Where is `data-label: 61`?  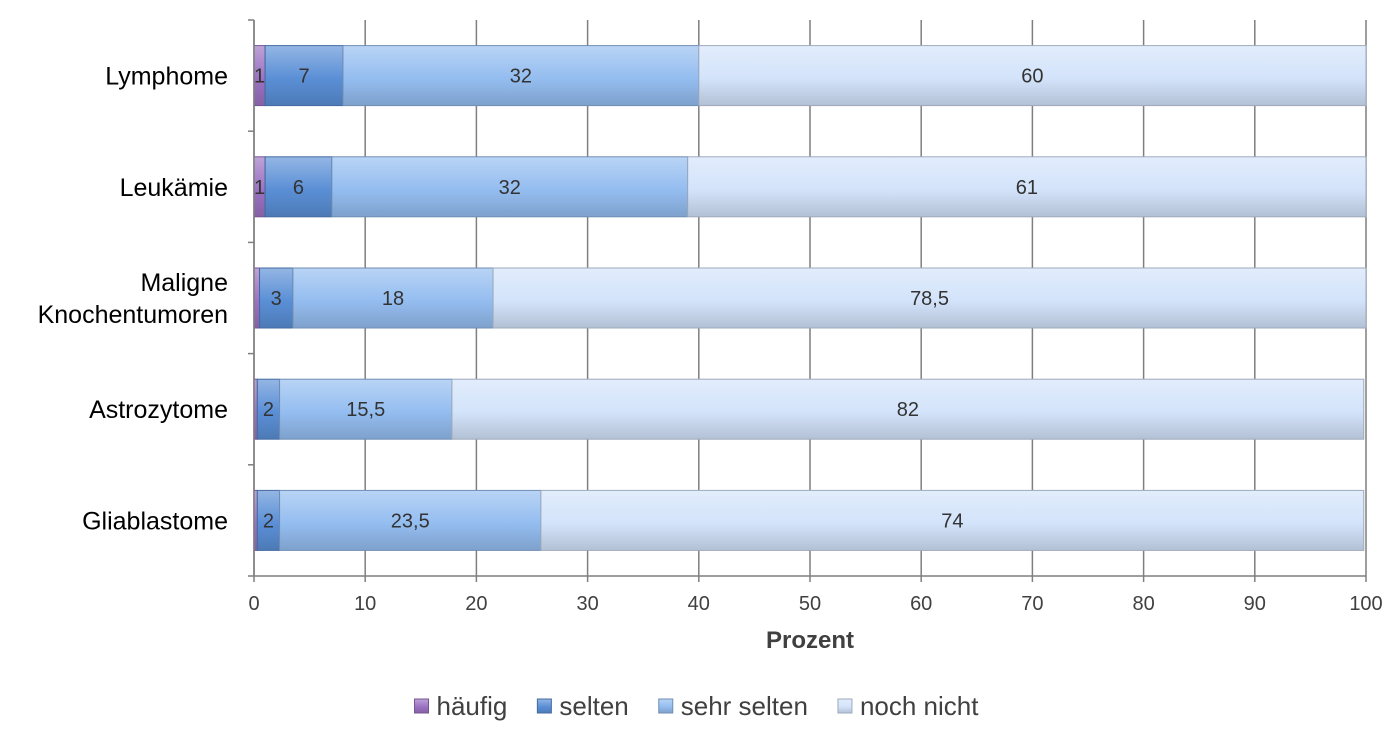 data-label: 61 is located at coordinates (1027, 188).